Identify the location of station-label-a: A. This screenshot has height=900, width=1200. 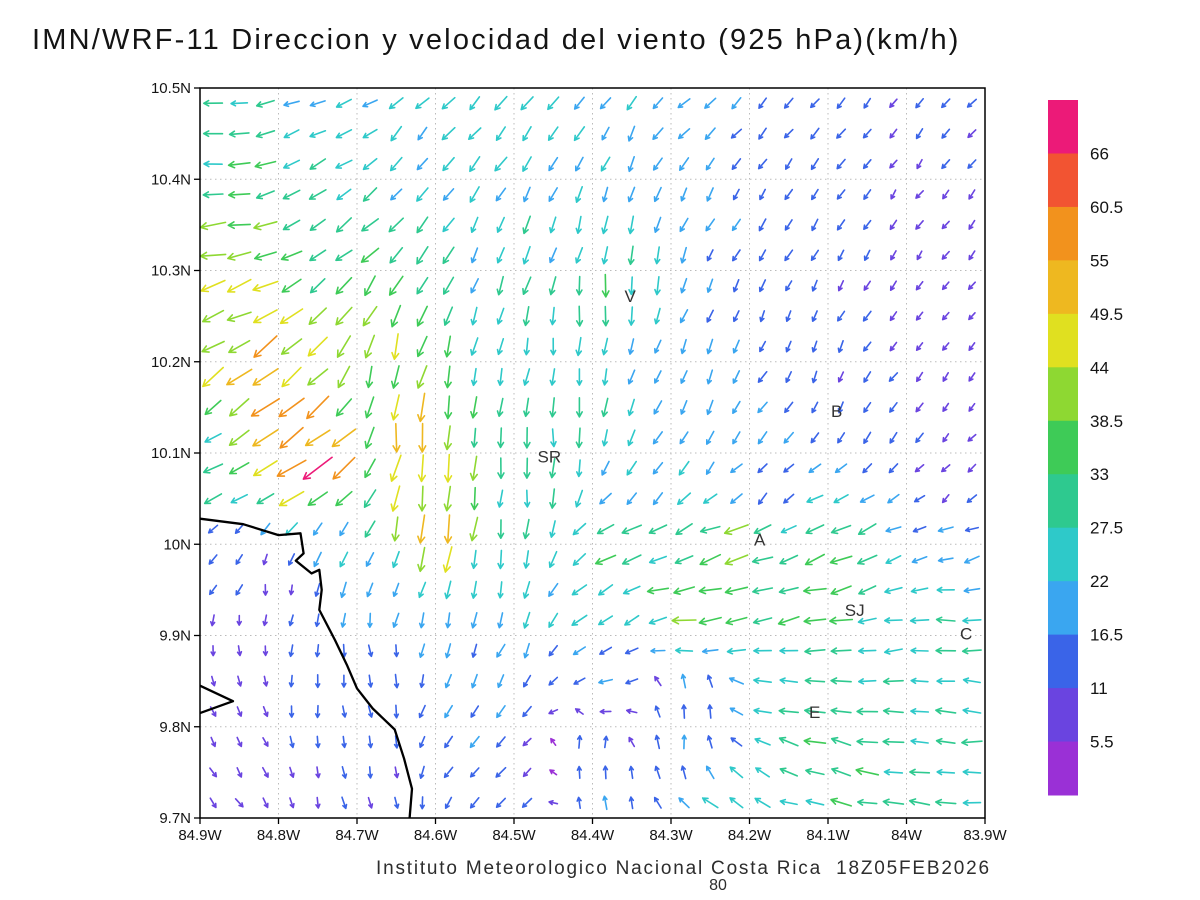
(760, 540).